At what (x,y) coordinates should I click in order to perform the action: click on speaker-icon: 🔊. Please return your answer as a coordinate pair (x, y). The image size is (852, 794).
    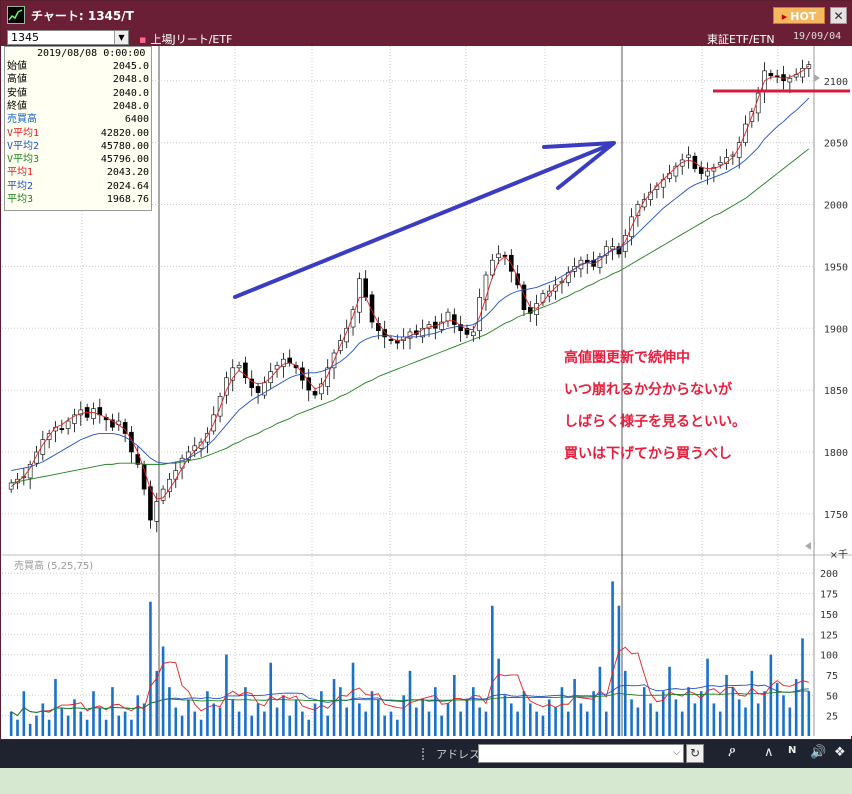
    Looking at the image, I should click on (818, 752).